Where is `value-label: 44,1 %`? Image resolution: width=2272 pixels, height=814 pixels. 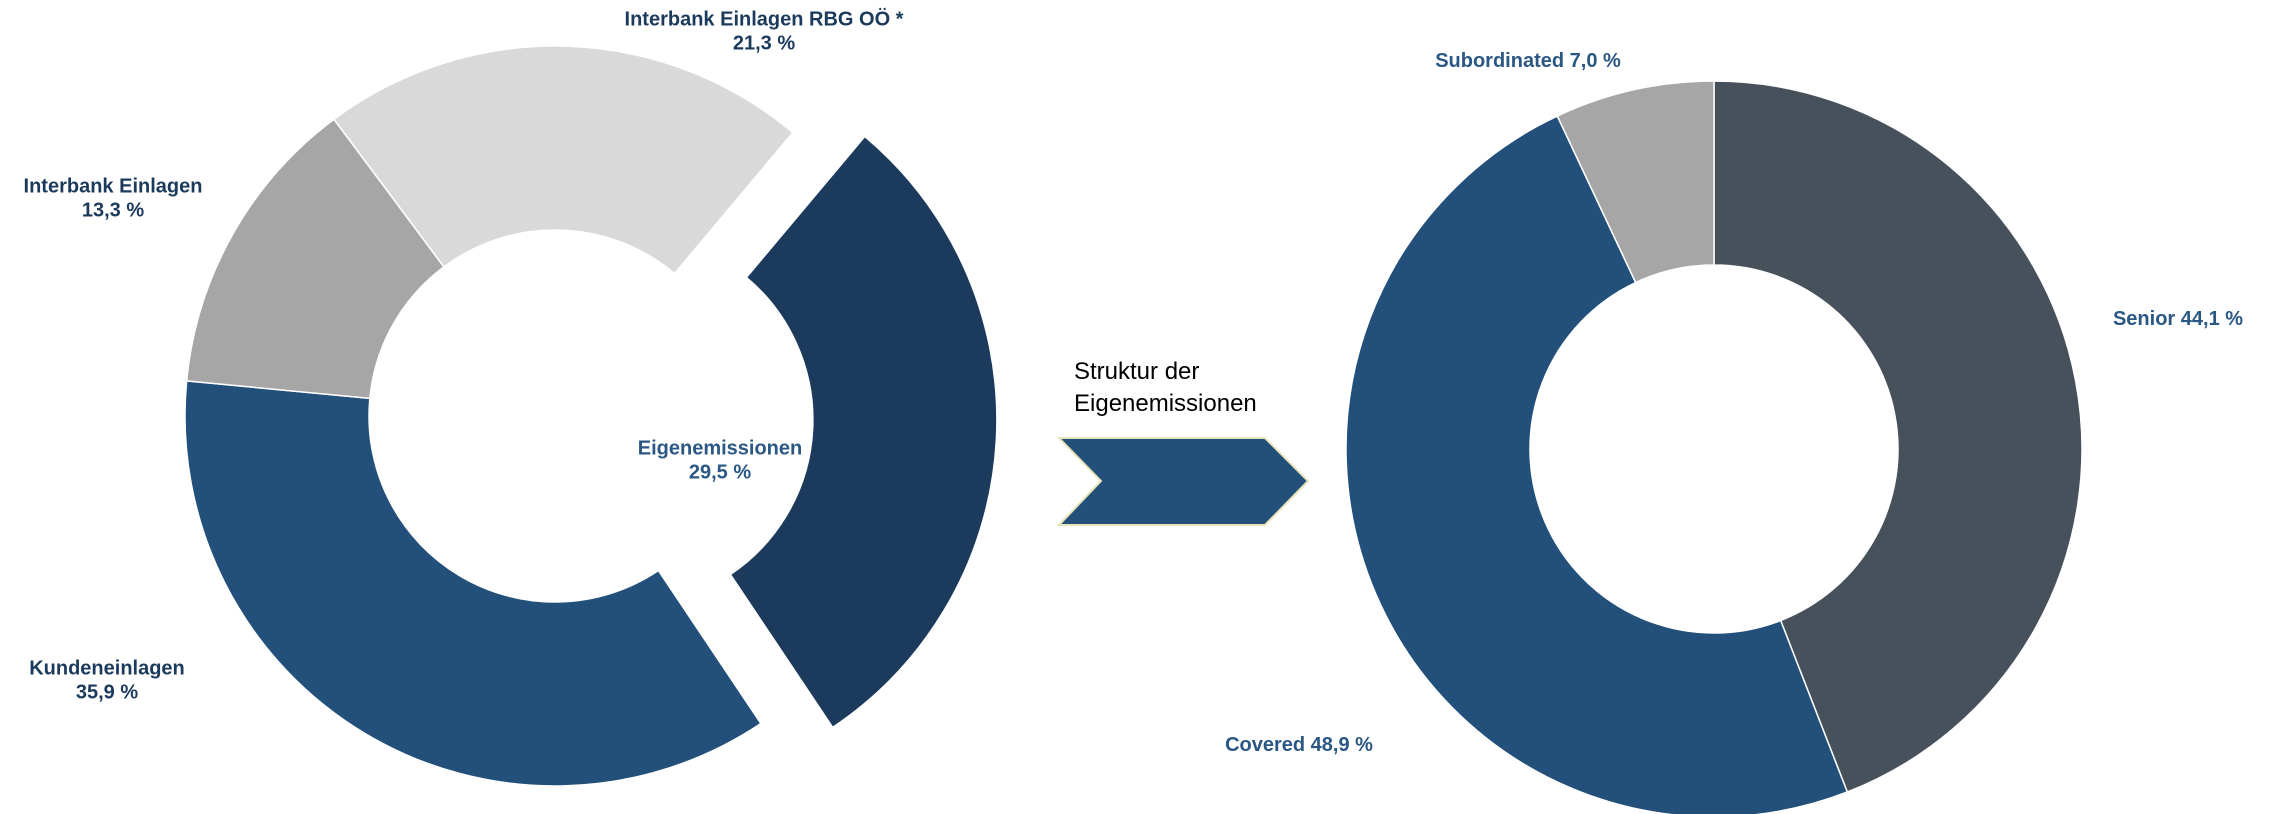
value-label: 44,1 % is located at coordinates (2212, 319).